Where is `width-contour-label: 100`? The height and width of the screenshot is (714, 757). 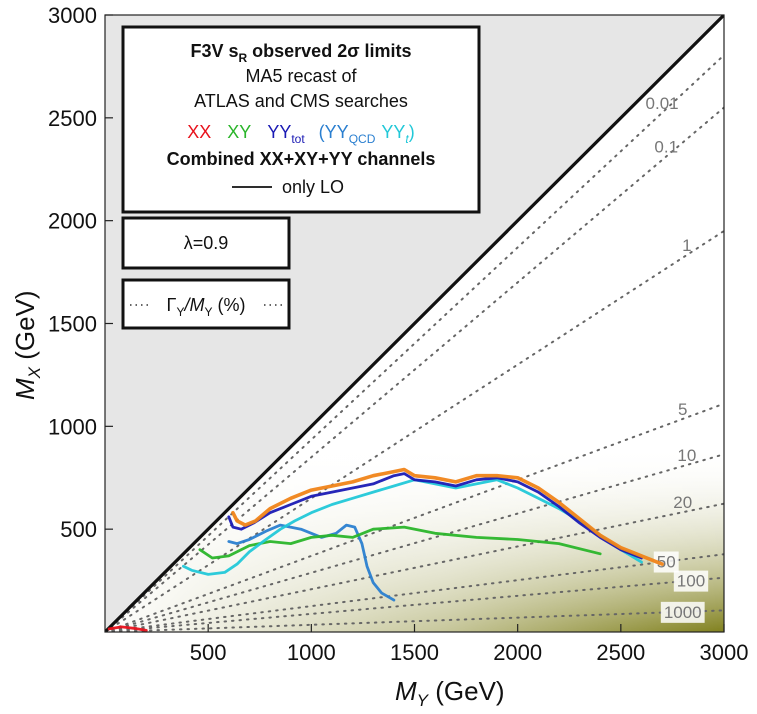 width-contour-label: 100 is located at coordinates (691, 581).